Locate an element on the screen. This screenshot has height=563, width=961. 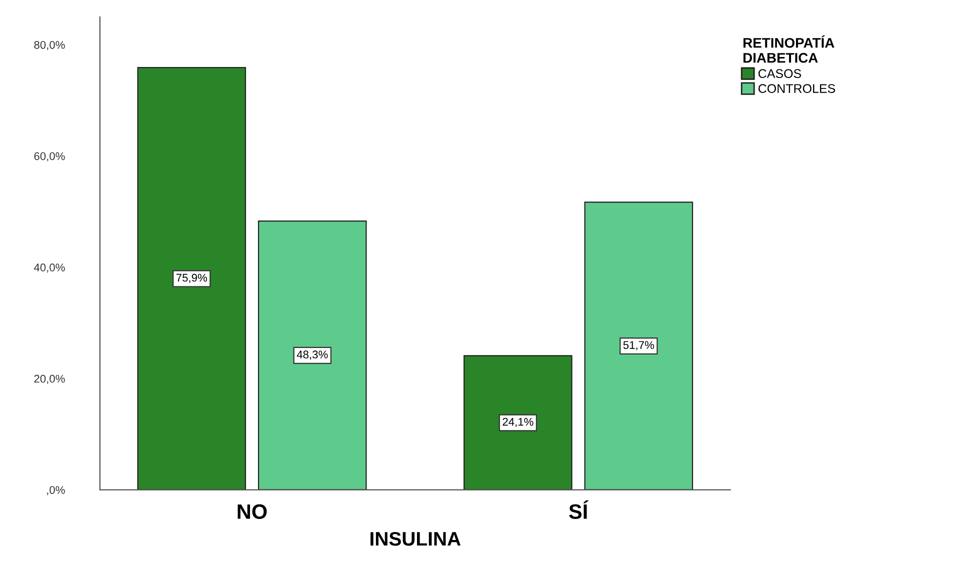
y-tick-label: 80,0% is located at coordinates (49, 45).